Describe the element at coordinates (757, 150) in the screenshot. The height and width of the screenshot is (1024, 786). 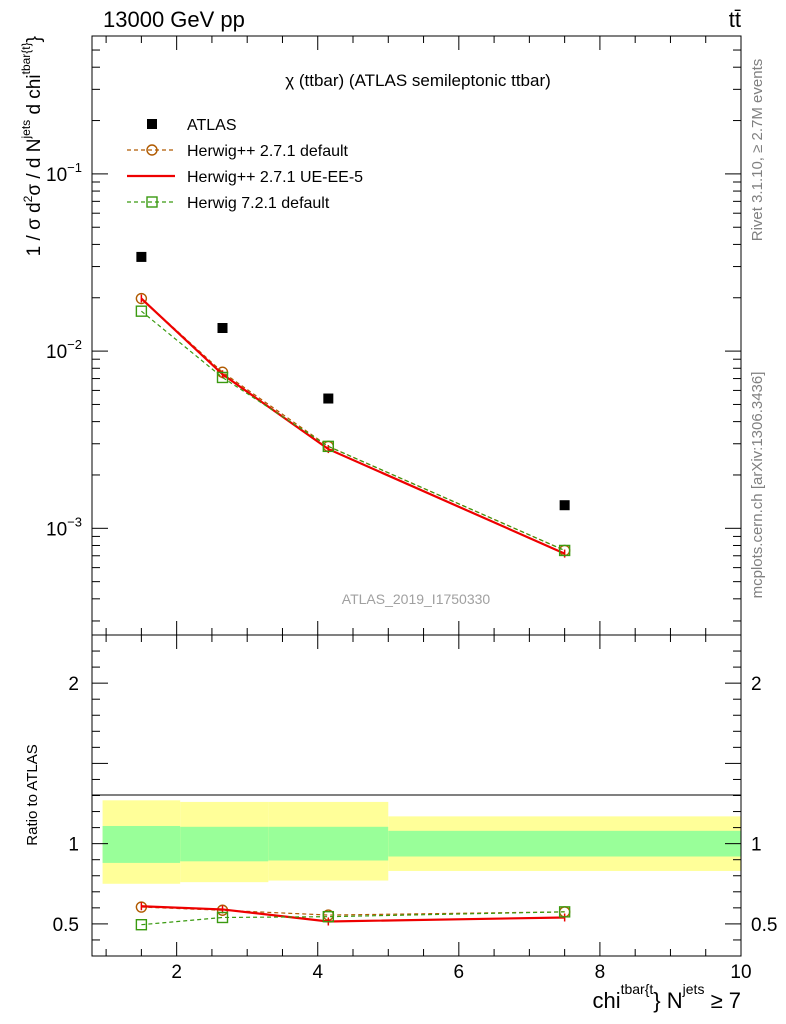
I see `rivet-label: Rivet 3.1.10, ≥ 2.7M events` at that location.